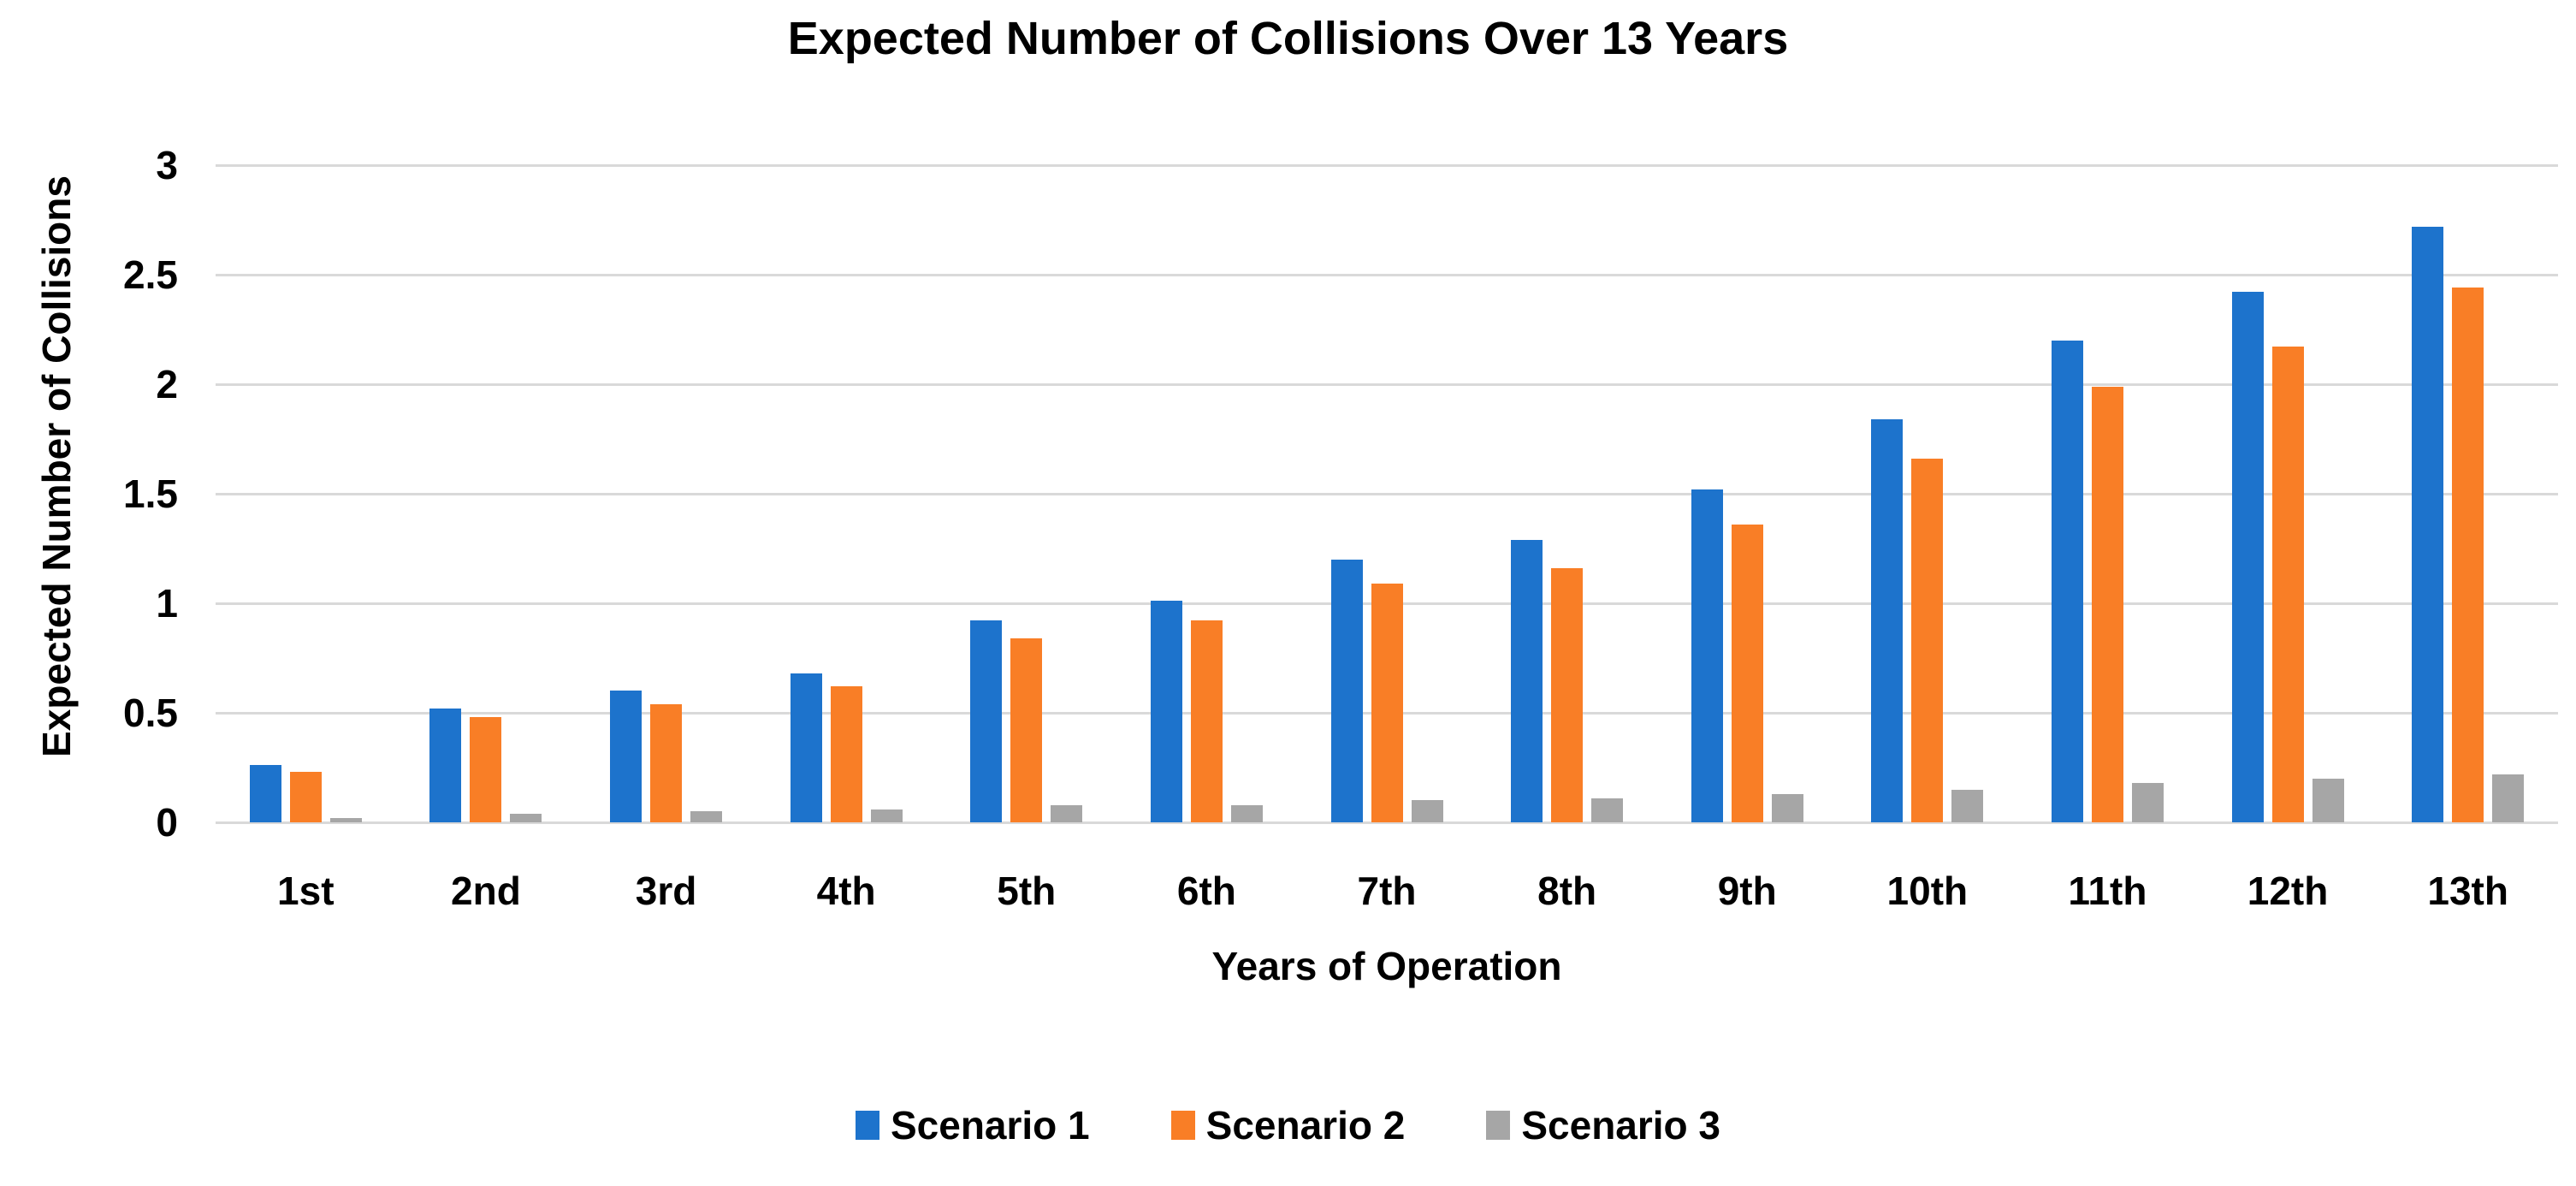 The image size is (2576, 1186). I want to click on bar-scenario2-5th, so click(1026, 729).